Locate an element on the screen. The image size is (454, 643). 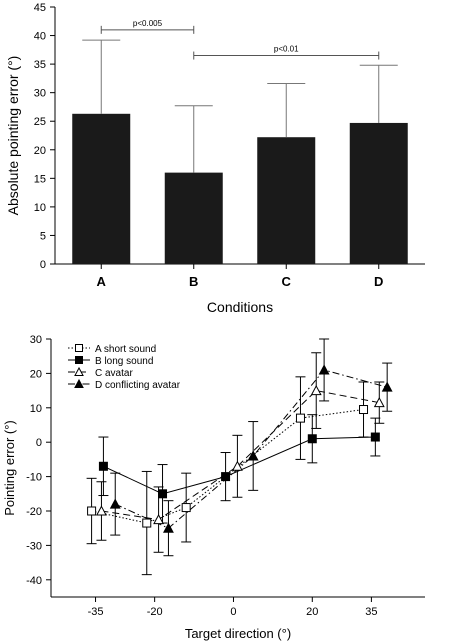
y-tick-label: 25 is located at coordinates (40, 122).